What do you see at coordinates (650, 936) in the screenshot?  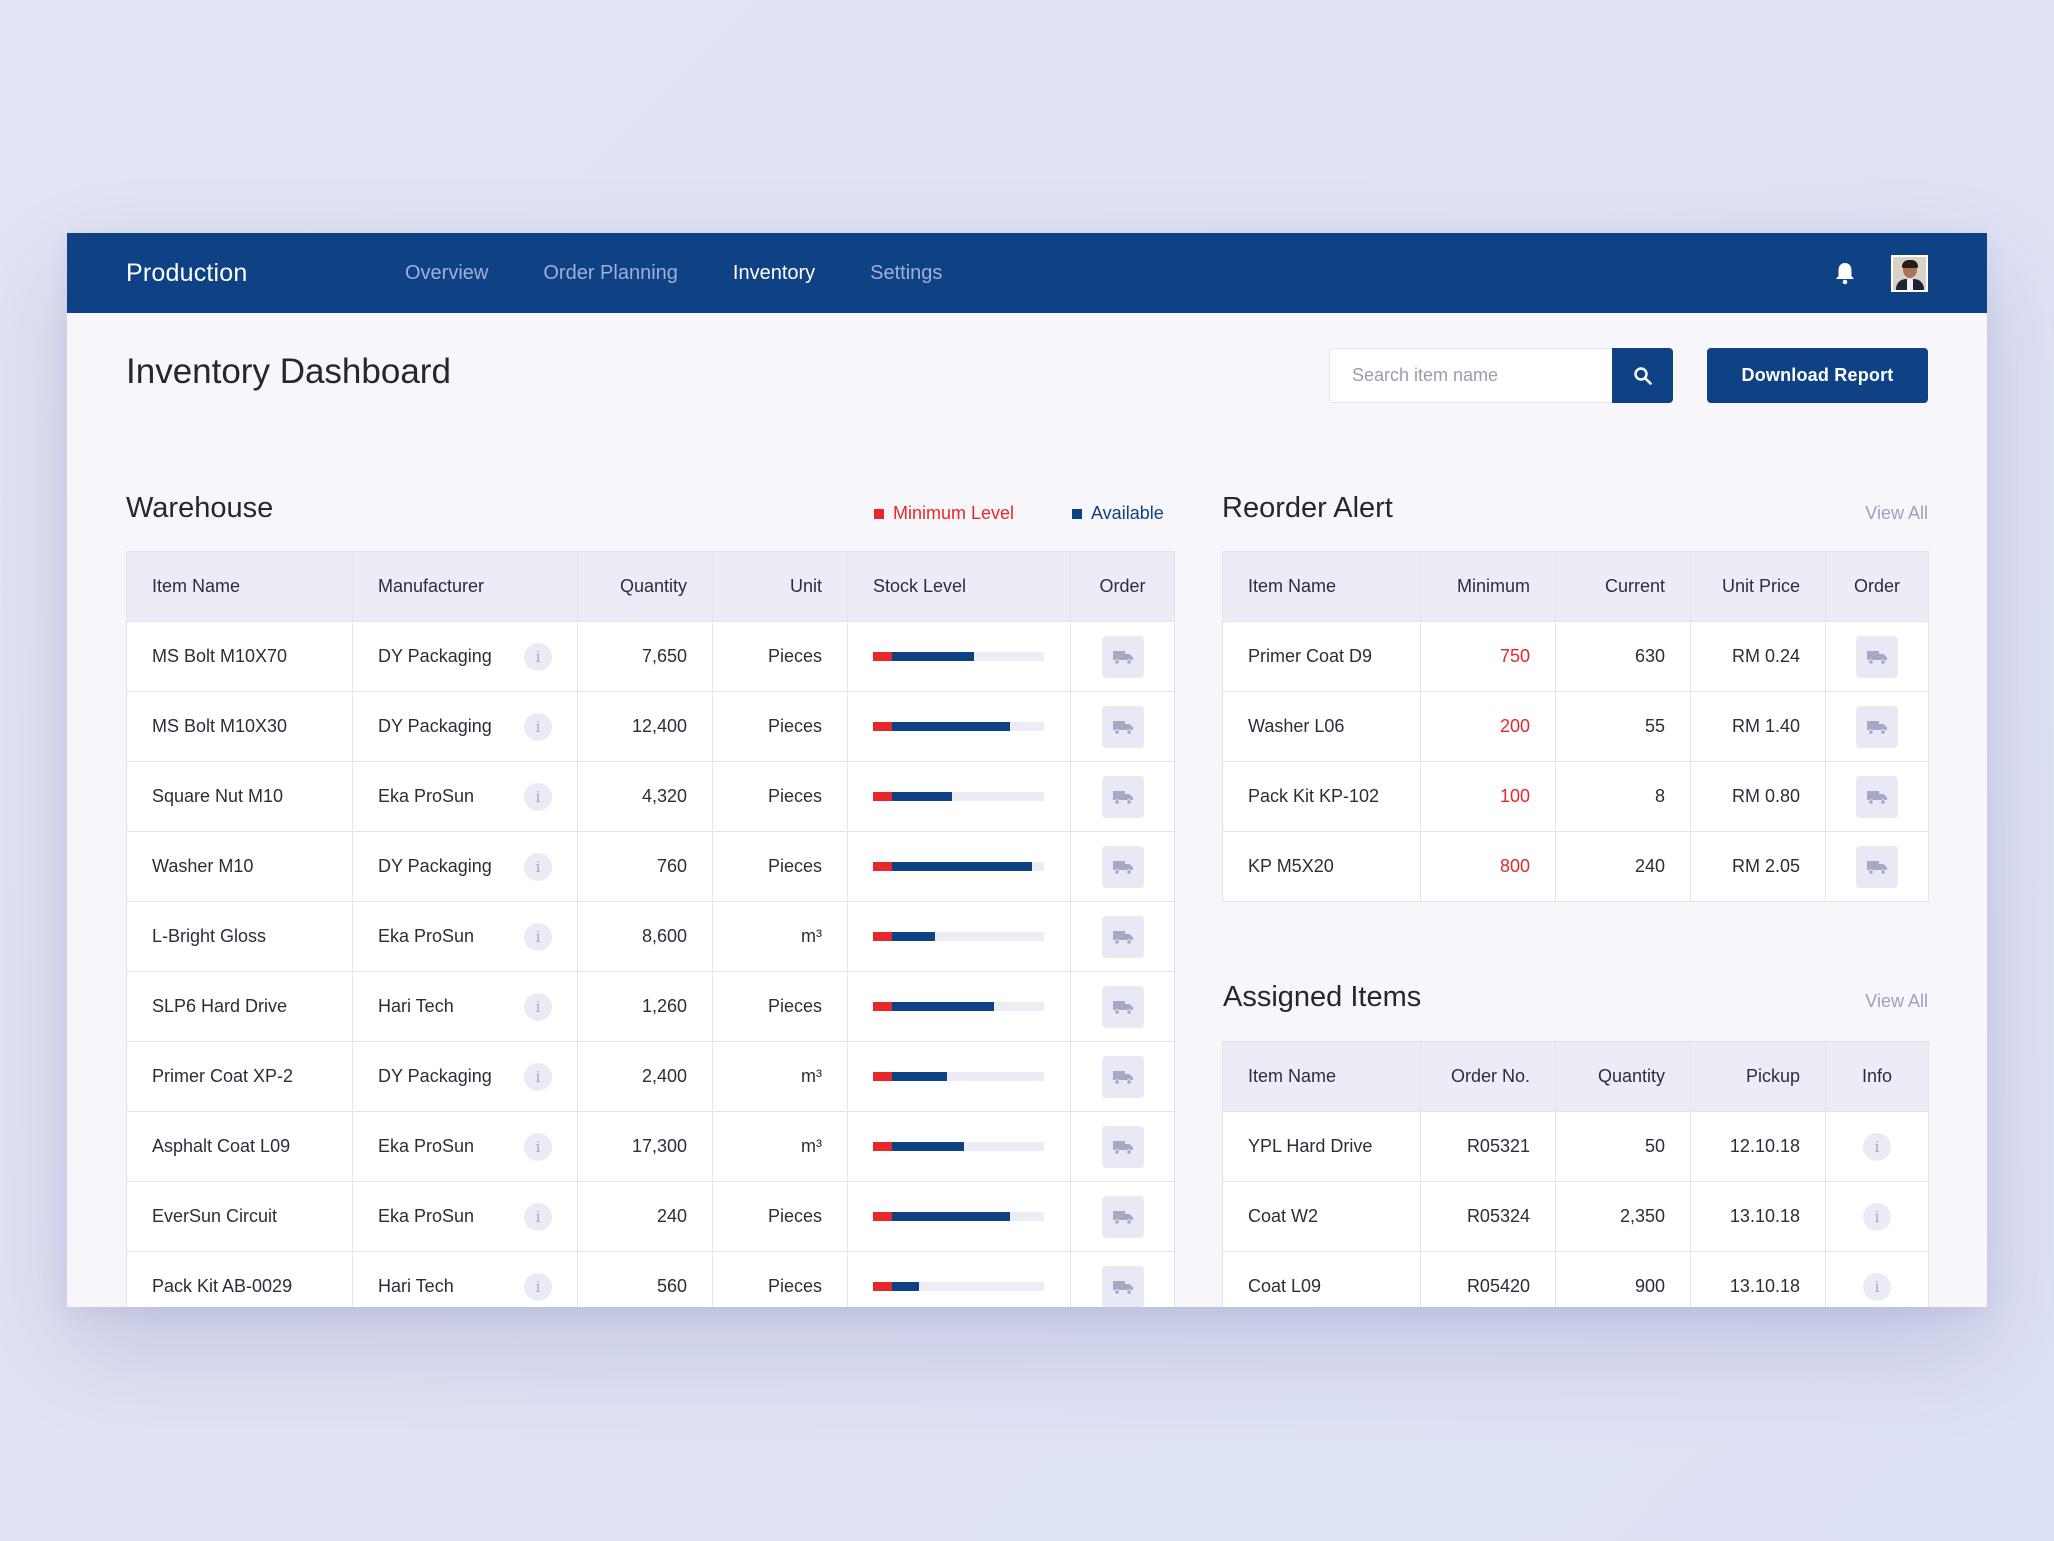 I see `table-row: L-Bright Gloss Eka ProSun i 8,600 m³` at bounding box center [650, 936].